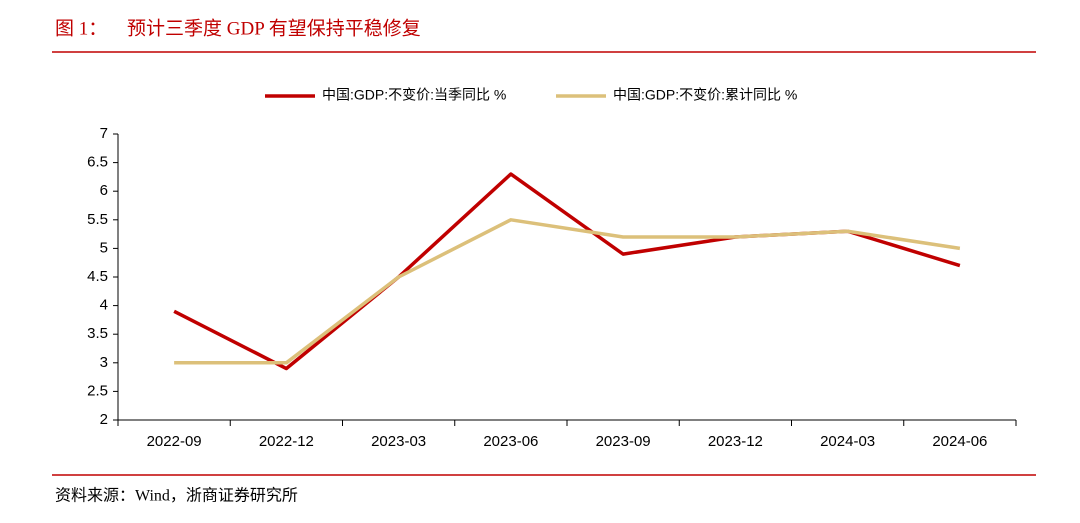 This screenshot has height=523, width=1080. I want to click on legend-label: 中国:GDP:不变价:当季同比 %, so click(414, 95).